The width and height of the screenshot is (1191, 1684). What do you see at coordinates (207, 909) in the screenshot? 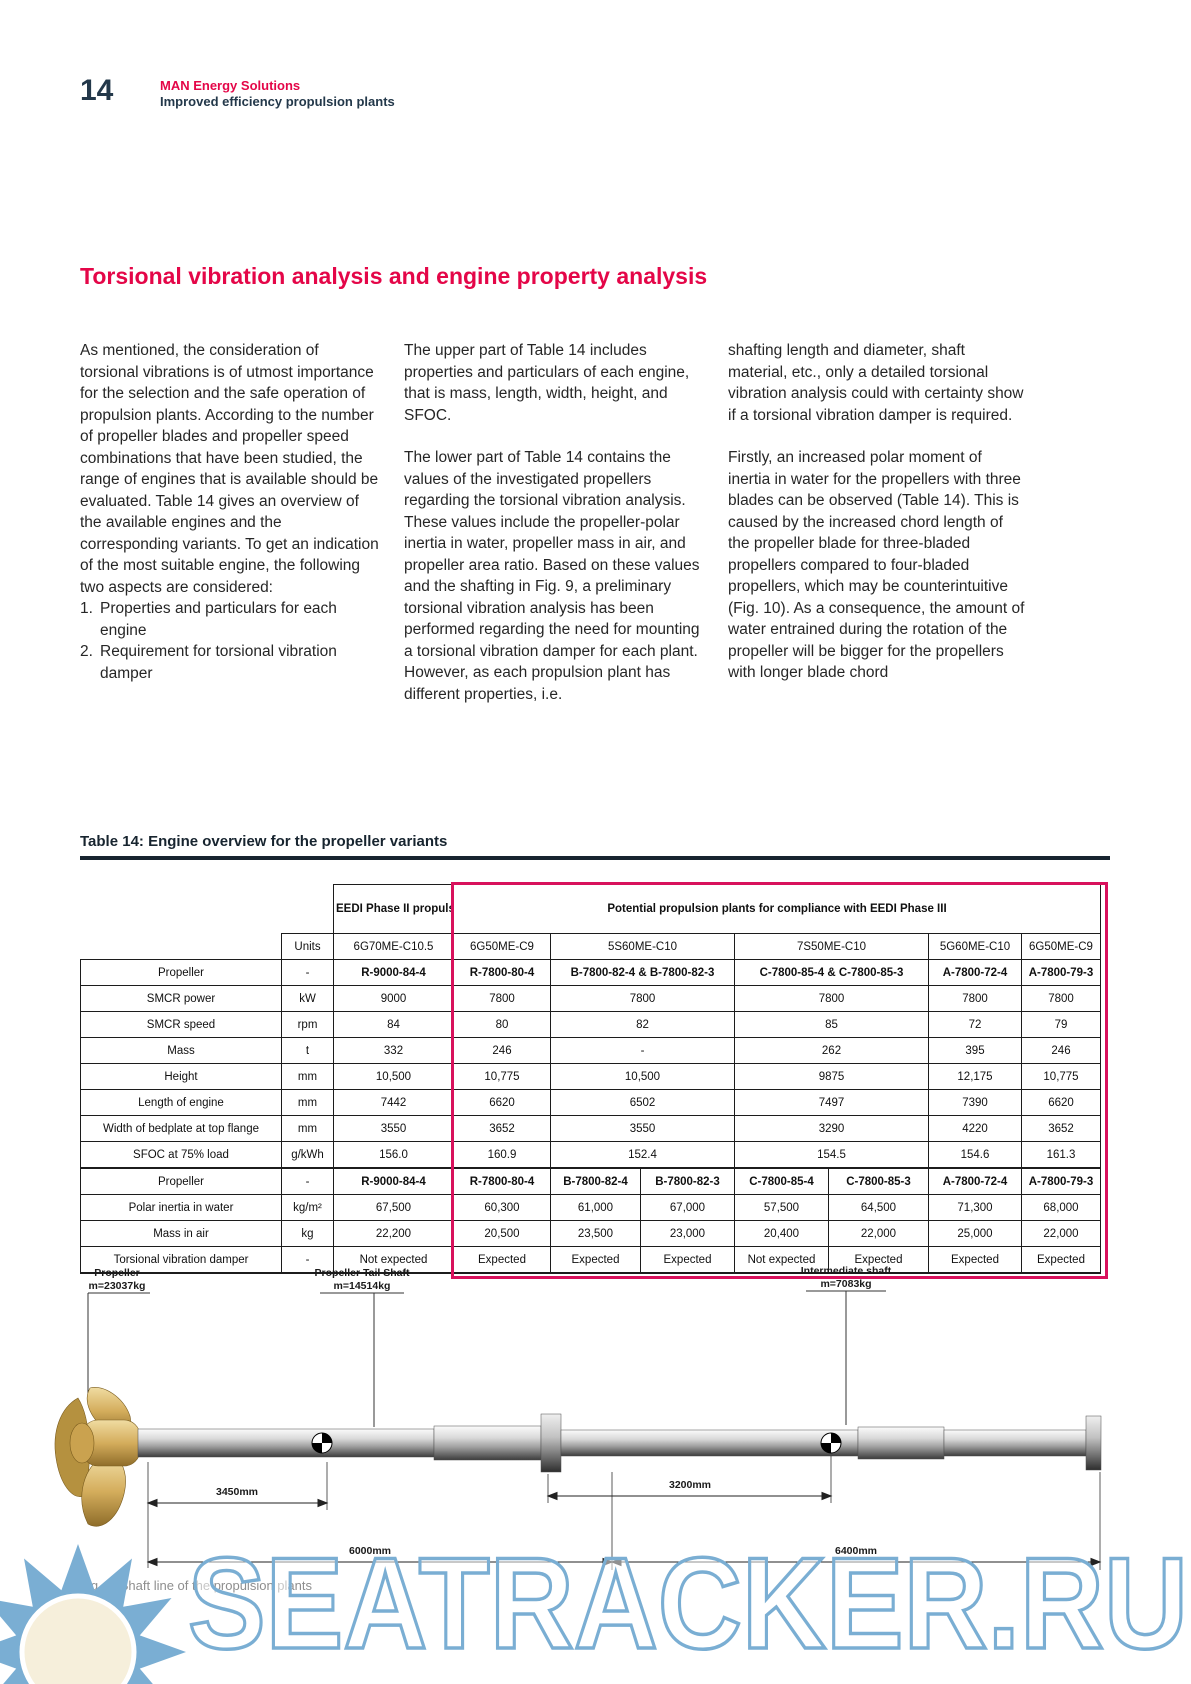
I see `table-cell` at bounding box center [207, 909].